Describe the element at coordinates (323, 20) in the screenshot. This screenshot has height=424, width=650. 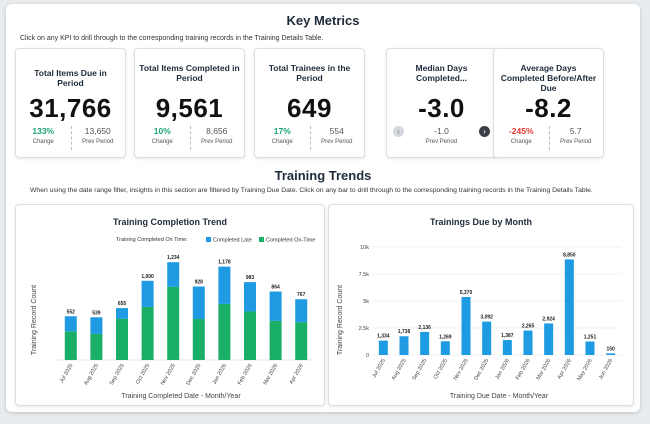
I see `key-metrics-title: Key Metrics` at that location.